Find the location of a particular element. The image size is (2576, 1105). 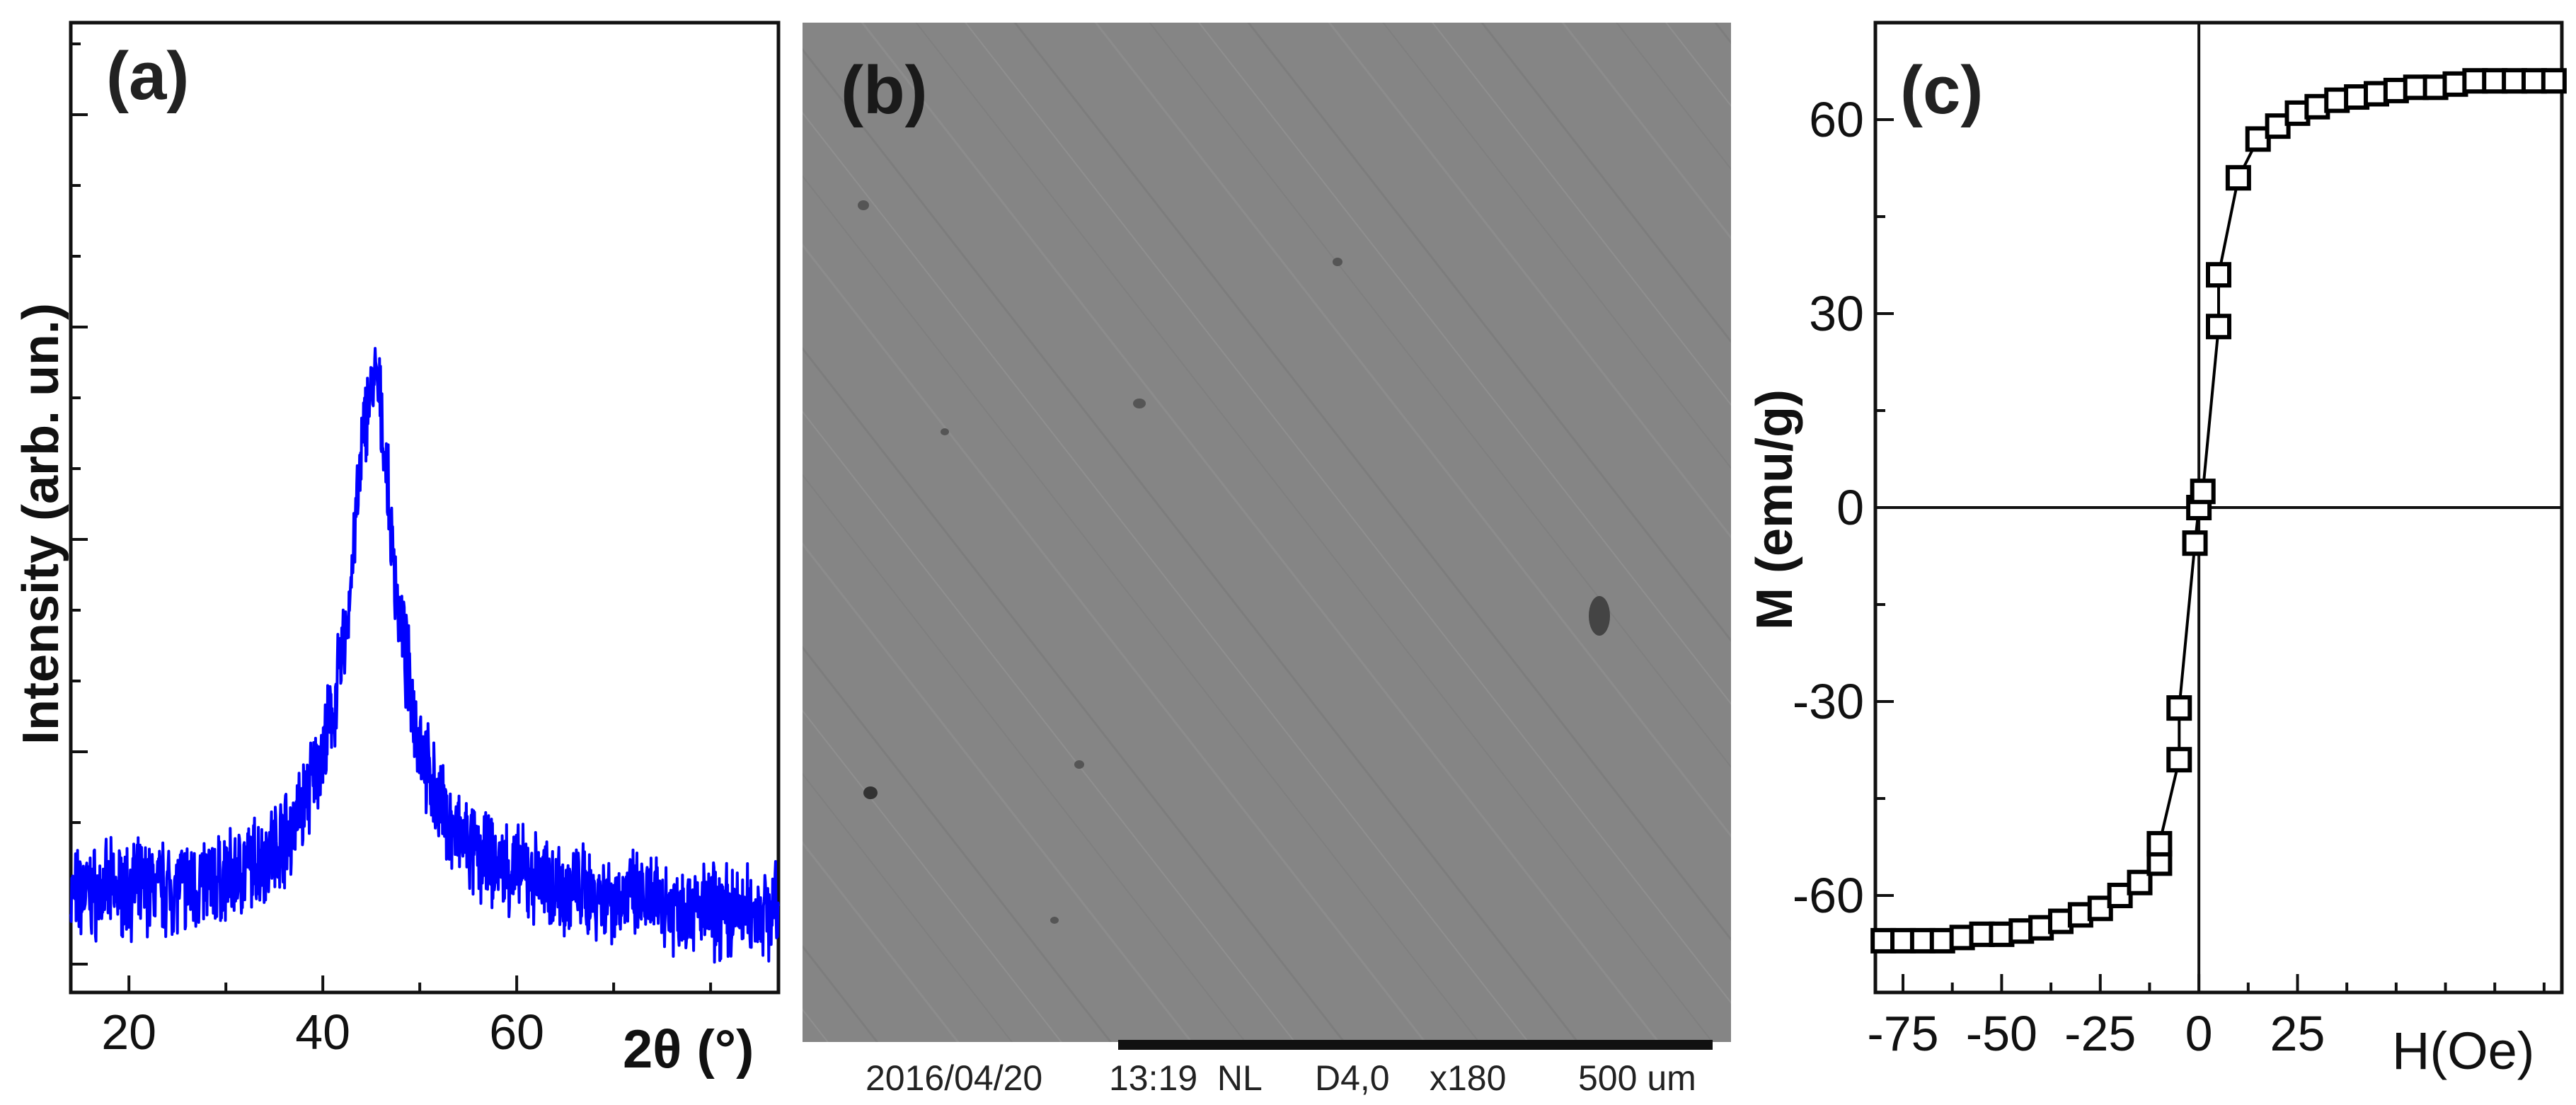

mh-y-tick-label: 30 is located at coordinates (1837, 314).